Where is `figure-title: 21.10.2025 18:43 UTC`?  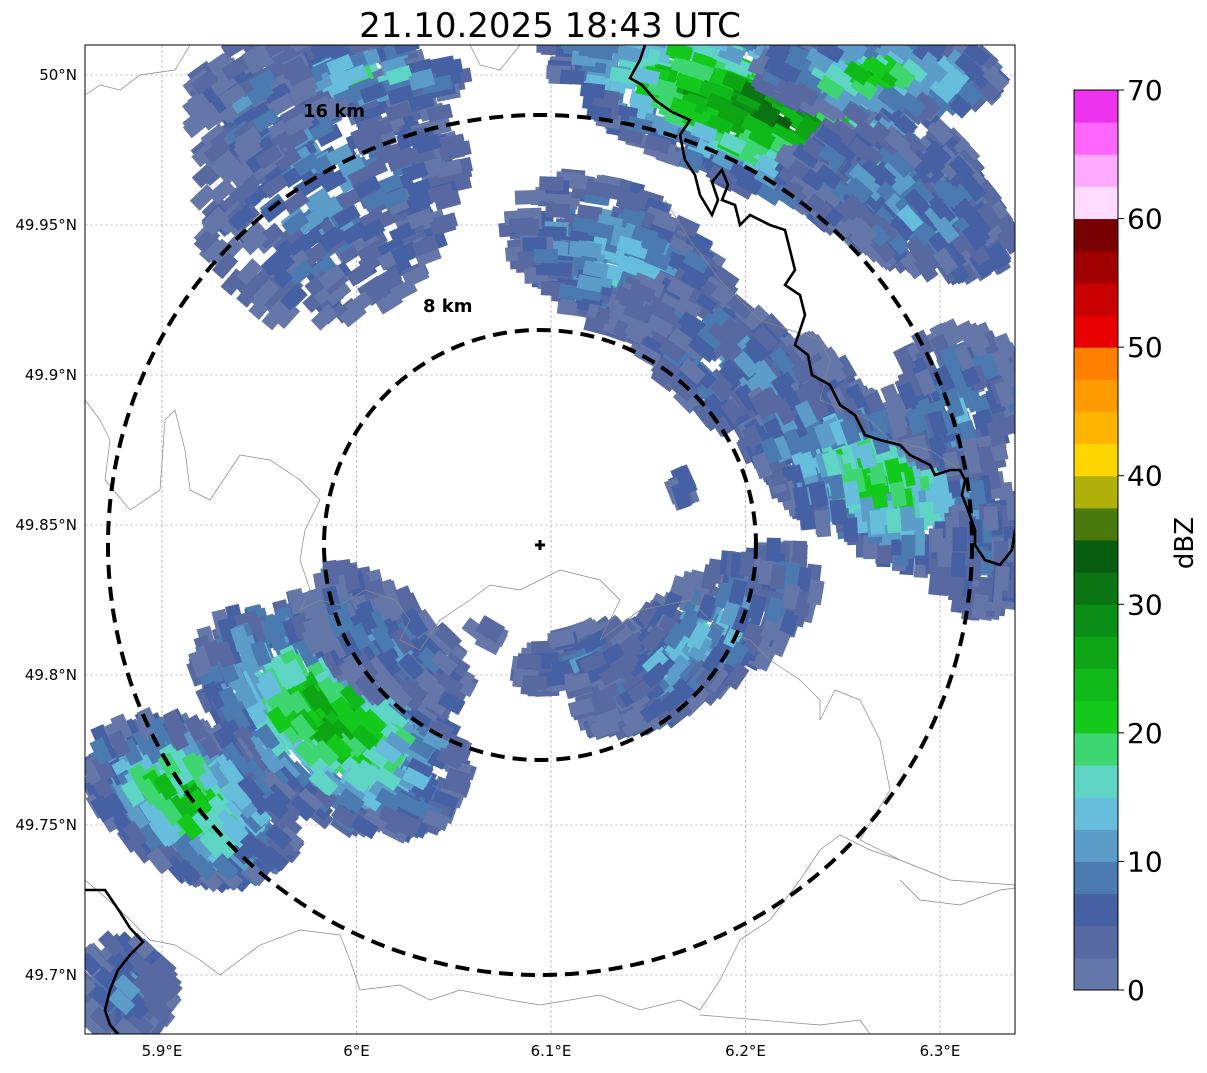
figure-title: 21.10.2025 18:43 UTC is located at coordinates (550, 26).